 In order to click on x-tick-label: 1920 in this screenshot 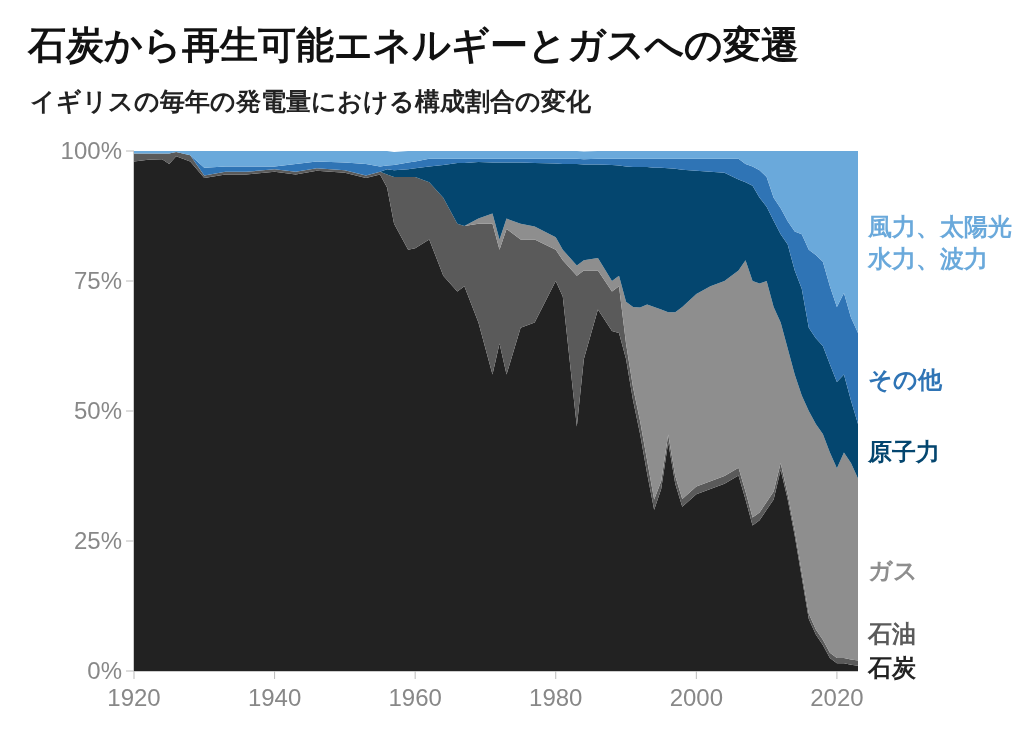, I will do `click(134, 697)`.